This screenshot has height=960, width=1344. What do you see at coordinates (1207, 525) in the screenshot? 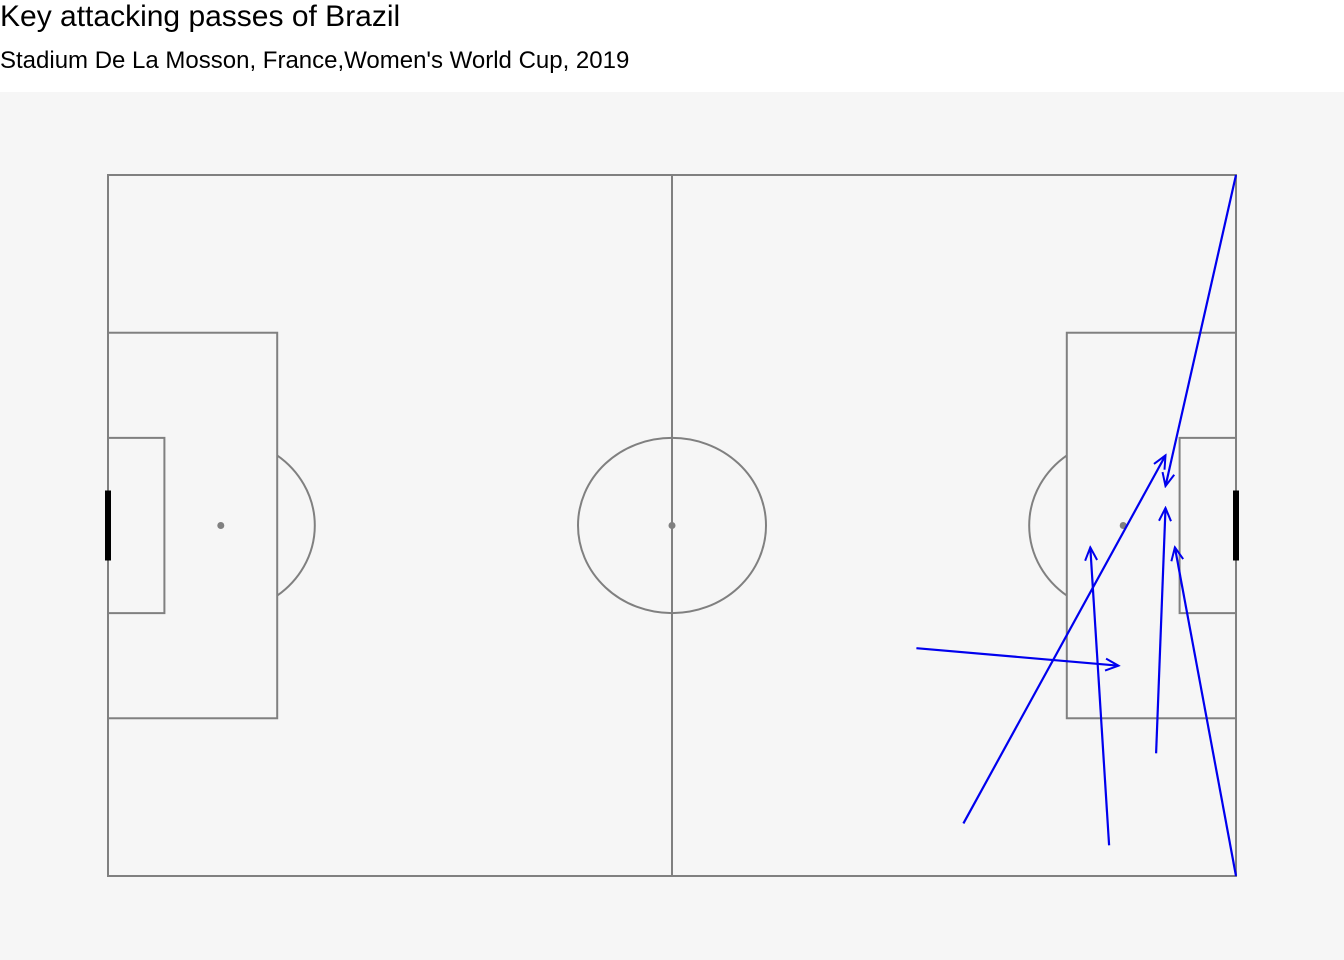
I see `right-six-yard-box` at bounding box center [1207, 525].